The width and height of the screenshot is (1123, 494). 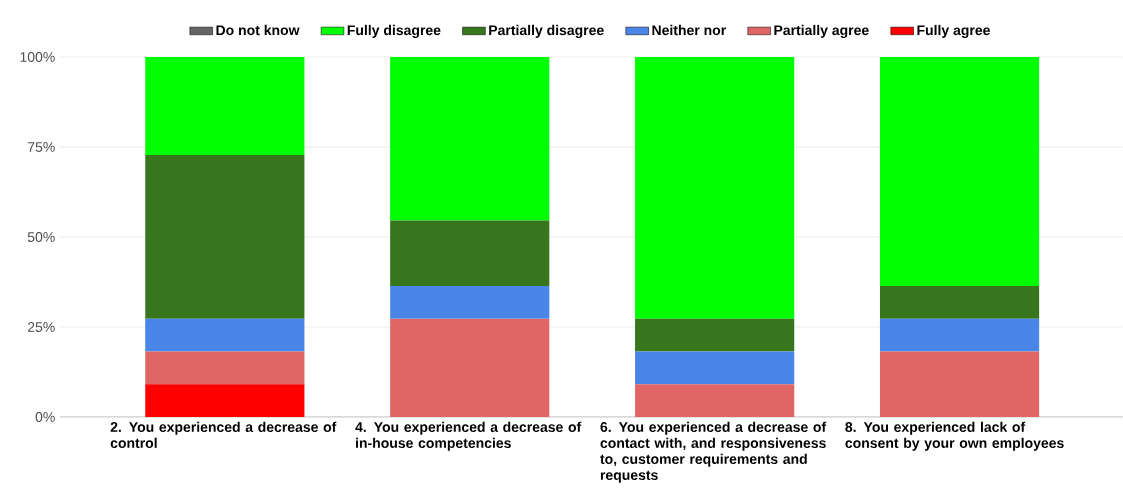 What do you see at coordinates (954, 436) in the screenshot?
I see `x-tick-label: 8. You experienced lack of consent by your own employees` at bounding box center [954, 436].